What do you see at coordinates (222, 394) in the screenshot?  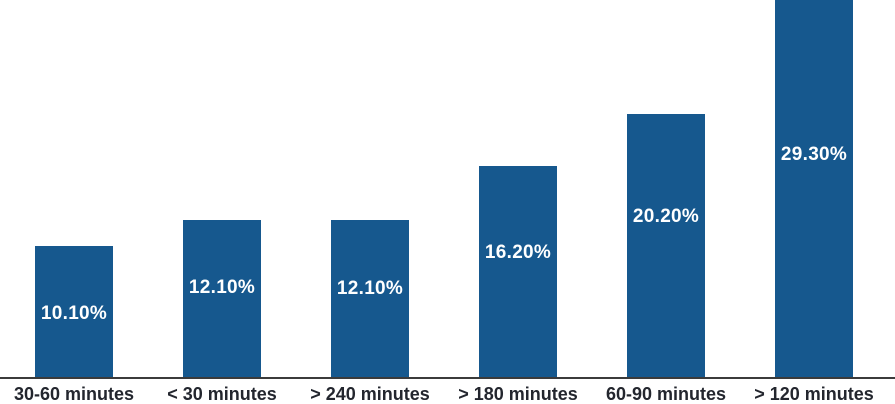 I see `category-label: < 30 minutes` at bounding box center [222, 394].